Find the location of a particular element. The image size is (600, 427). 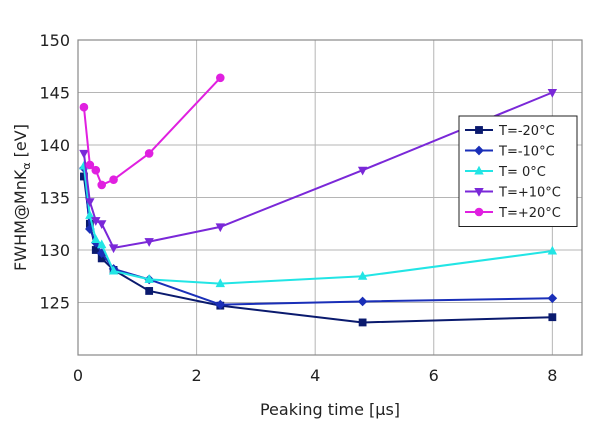

x-axis-title: Peaking time [µs] is located at coordinates (330, 409).